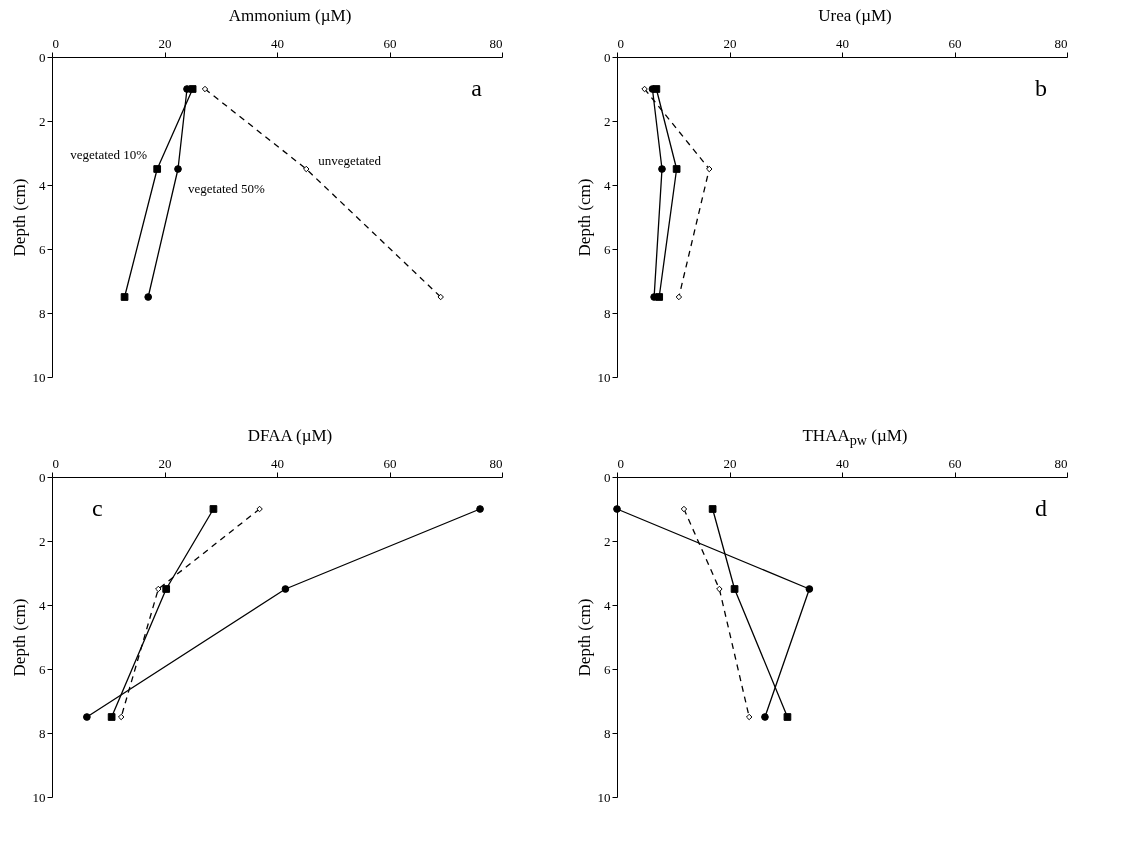  I want to click on annotation: c, so click(97, 508).